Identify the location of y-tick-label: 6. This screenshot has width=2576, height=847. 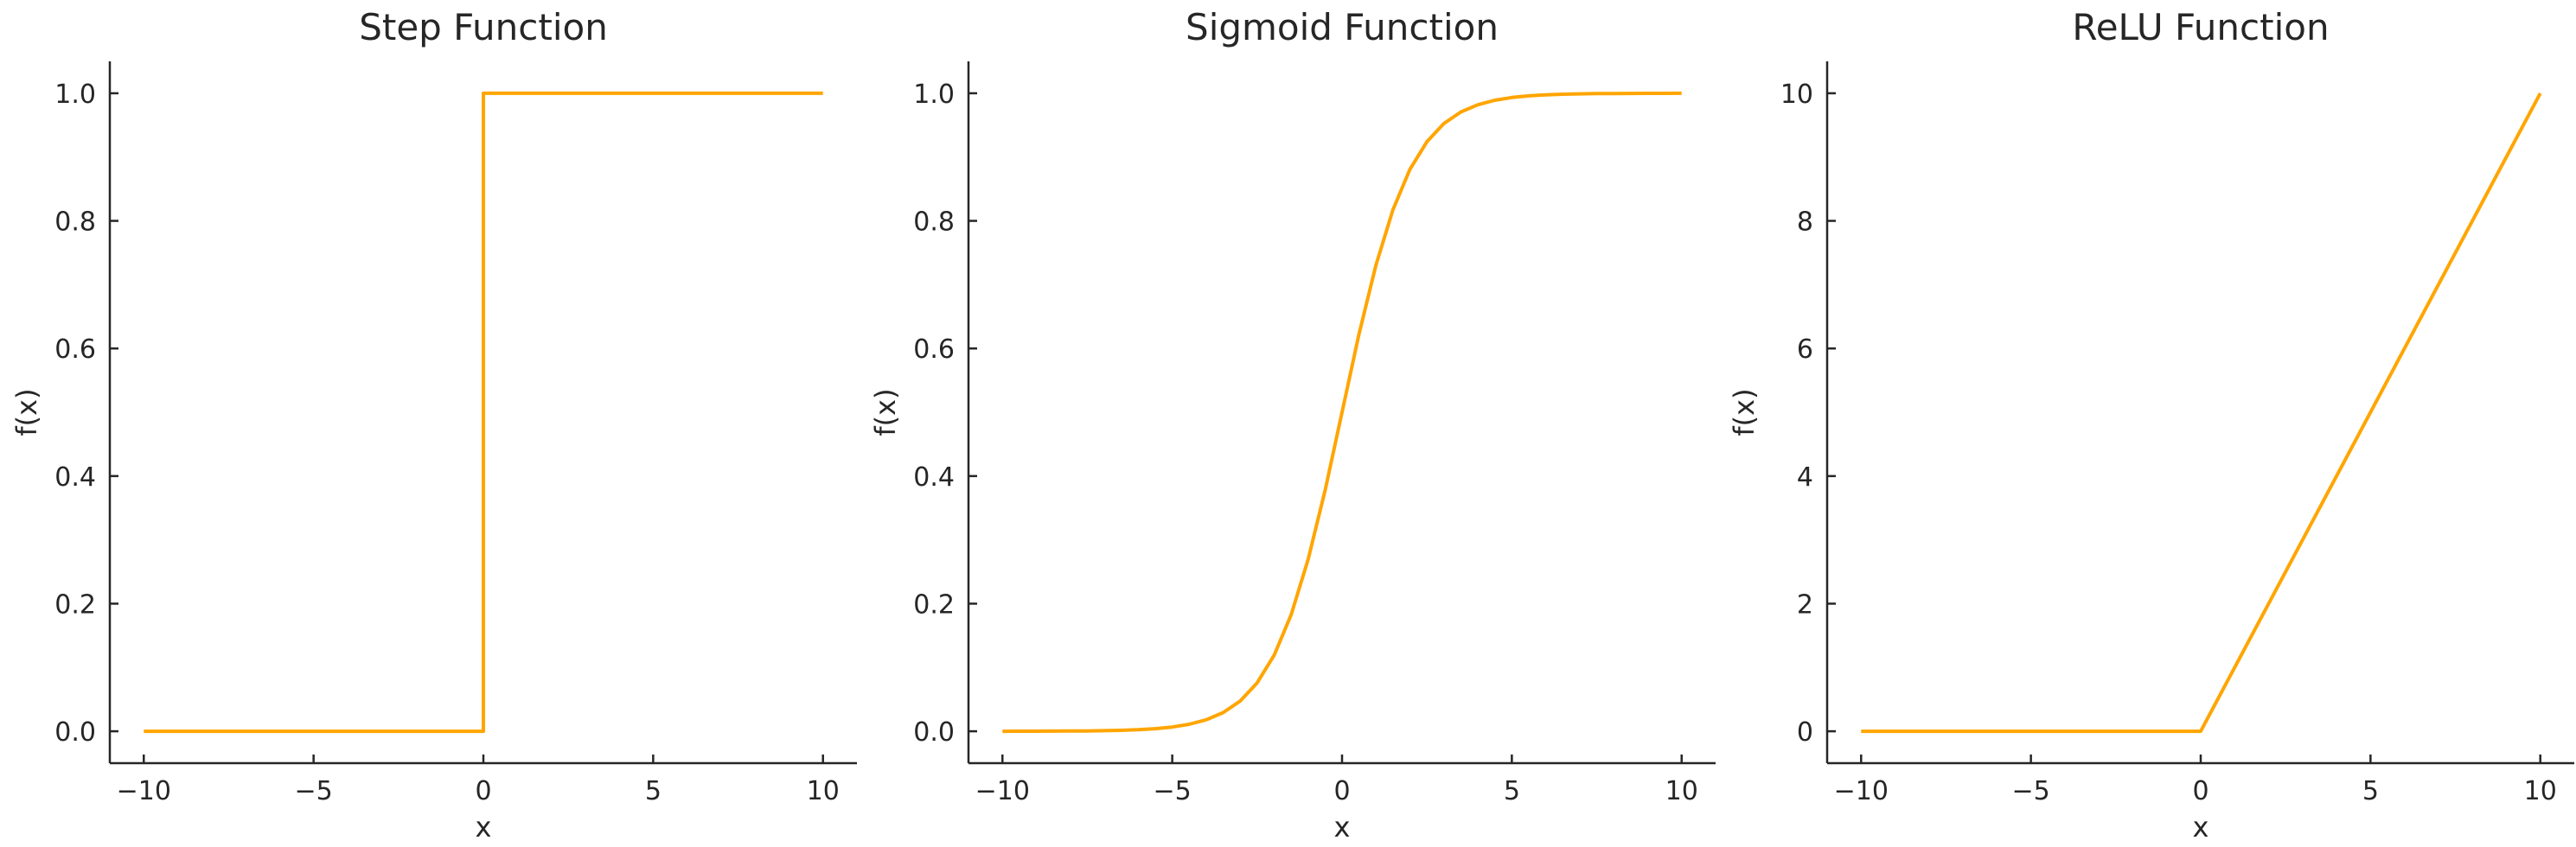
(1805, 349).